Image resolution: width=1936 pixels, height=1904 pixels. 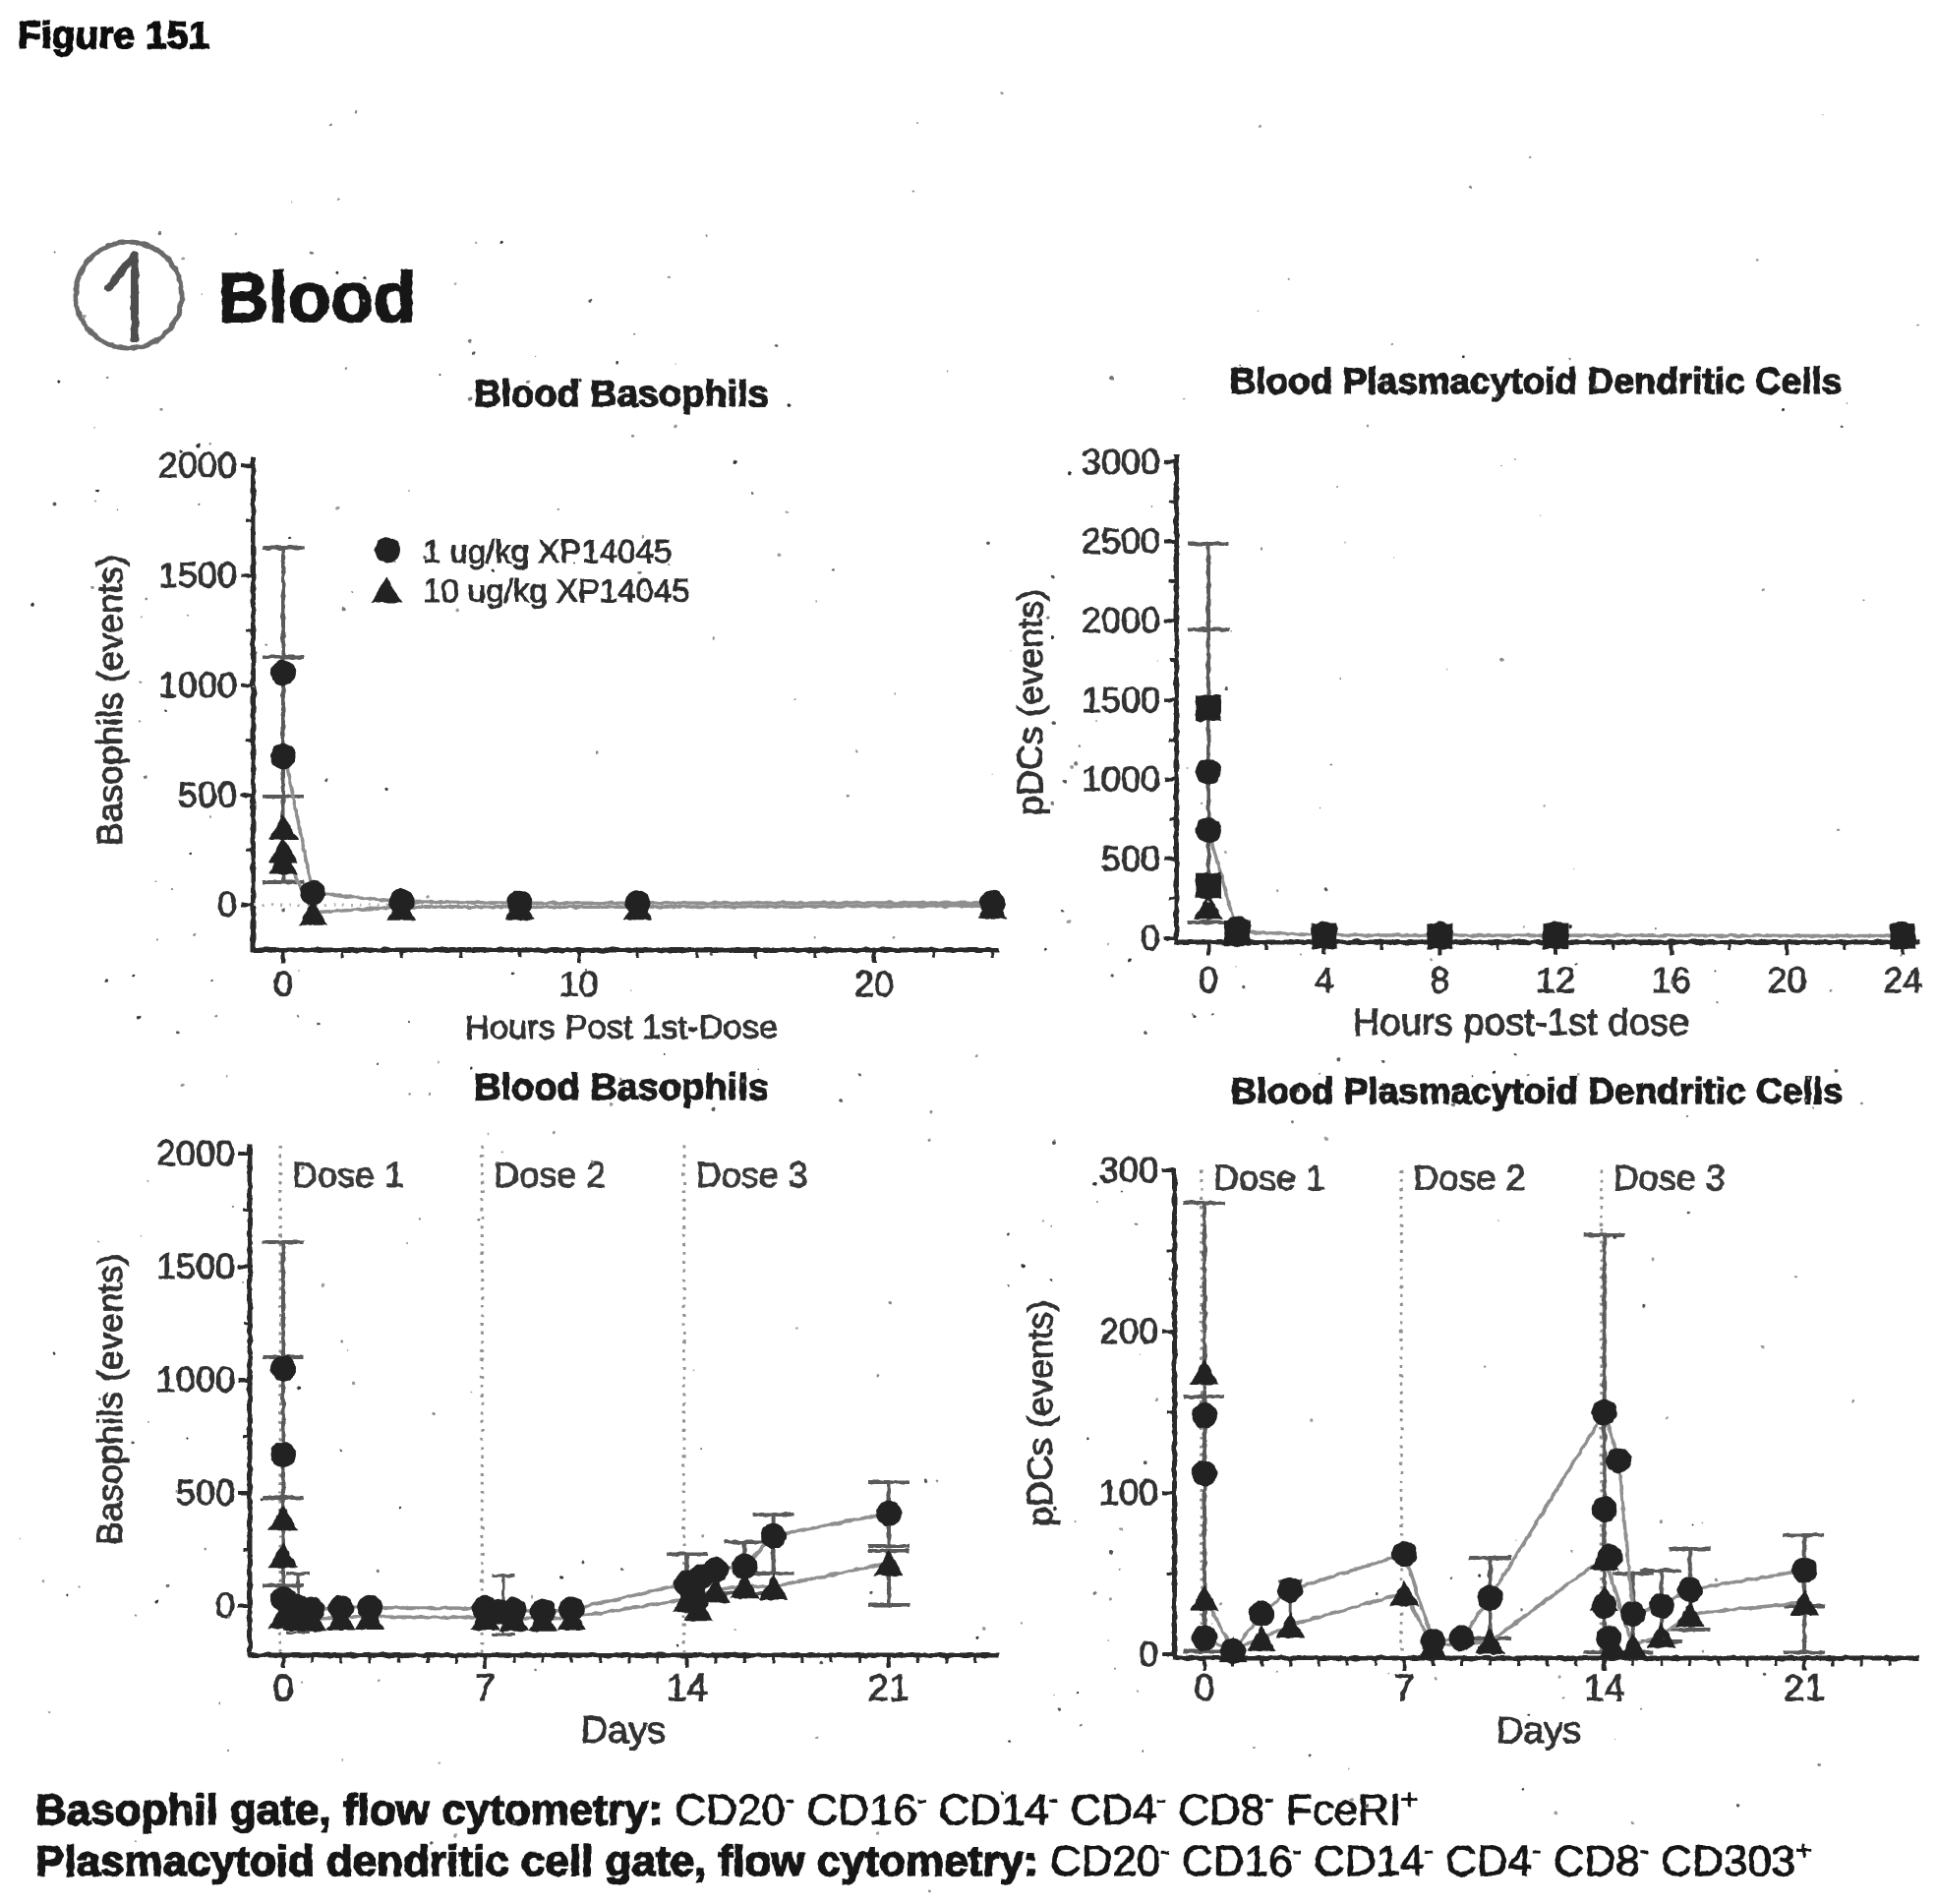 What do you see at coordinates (317, 298) in the screenshot?
I see `svg-text: Blood` at bounding box center [317, 298].